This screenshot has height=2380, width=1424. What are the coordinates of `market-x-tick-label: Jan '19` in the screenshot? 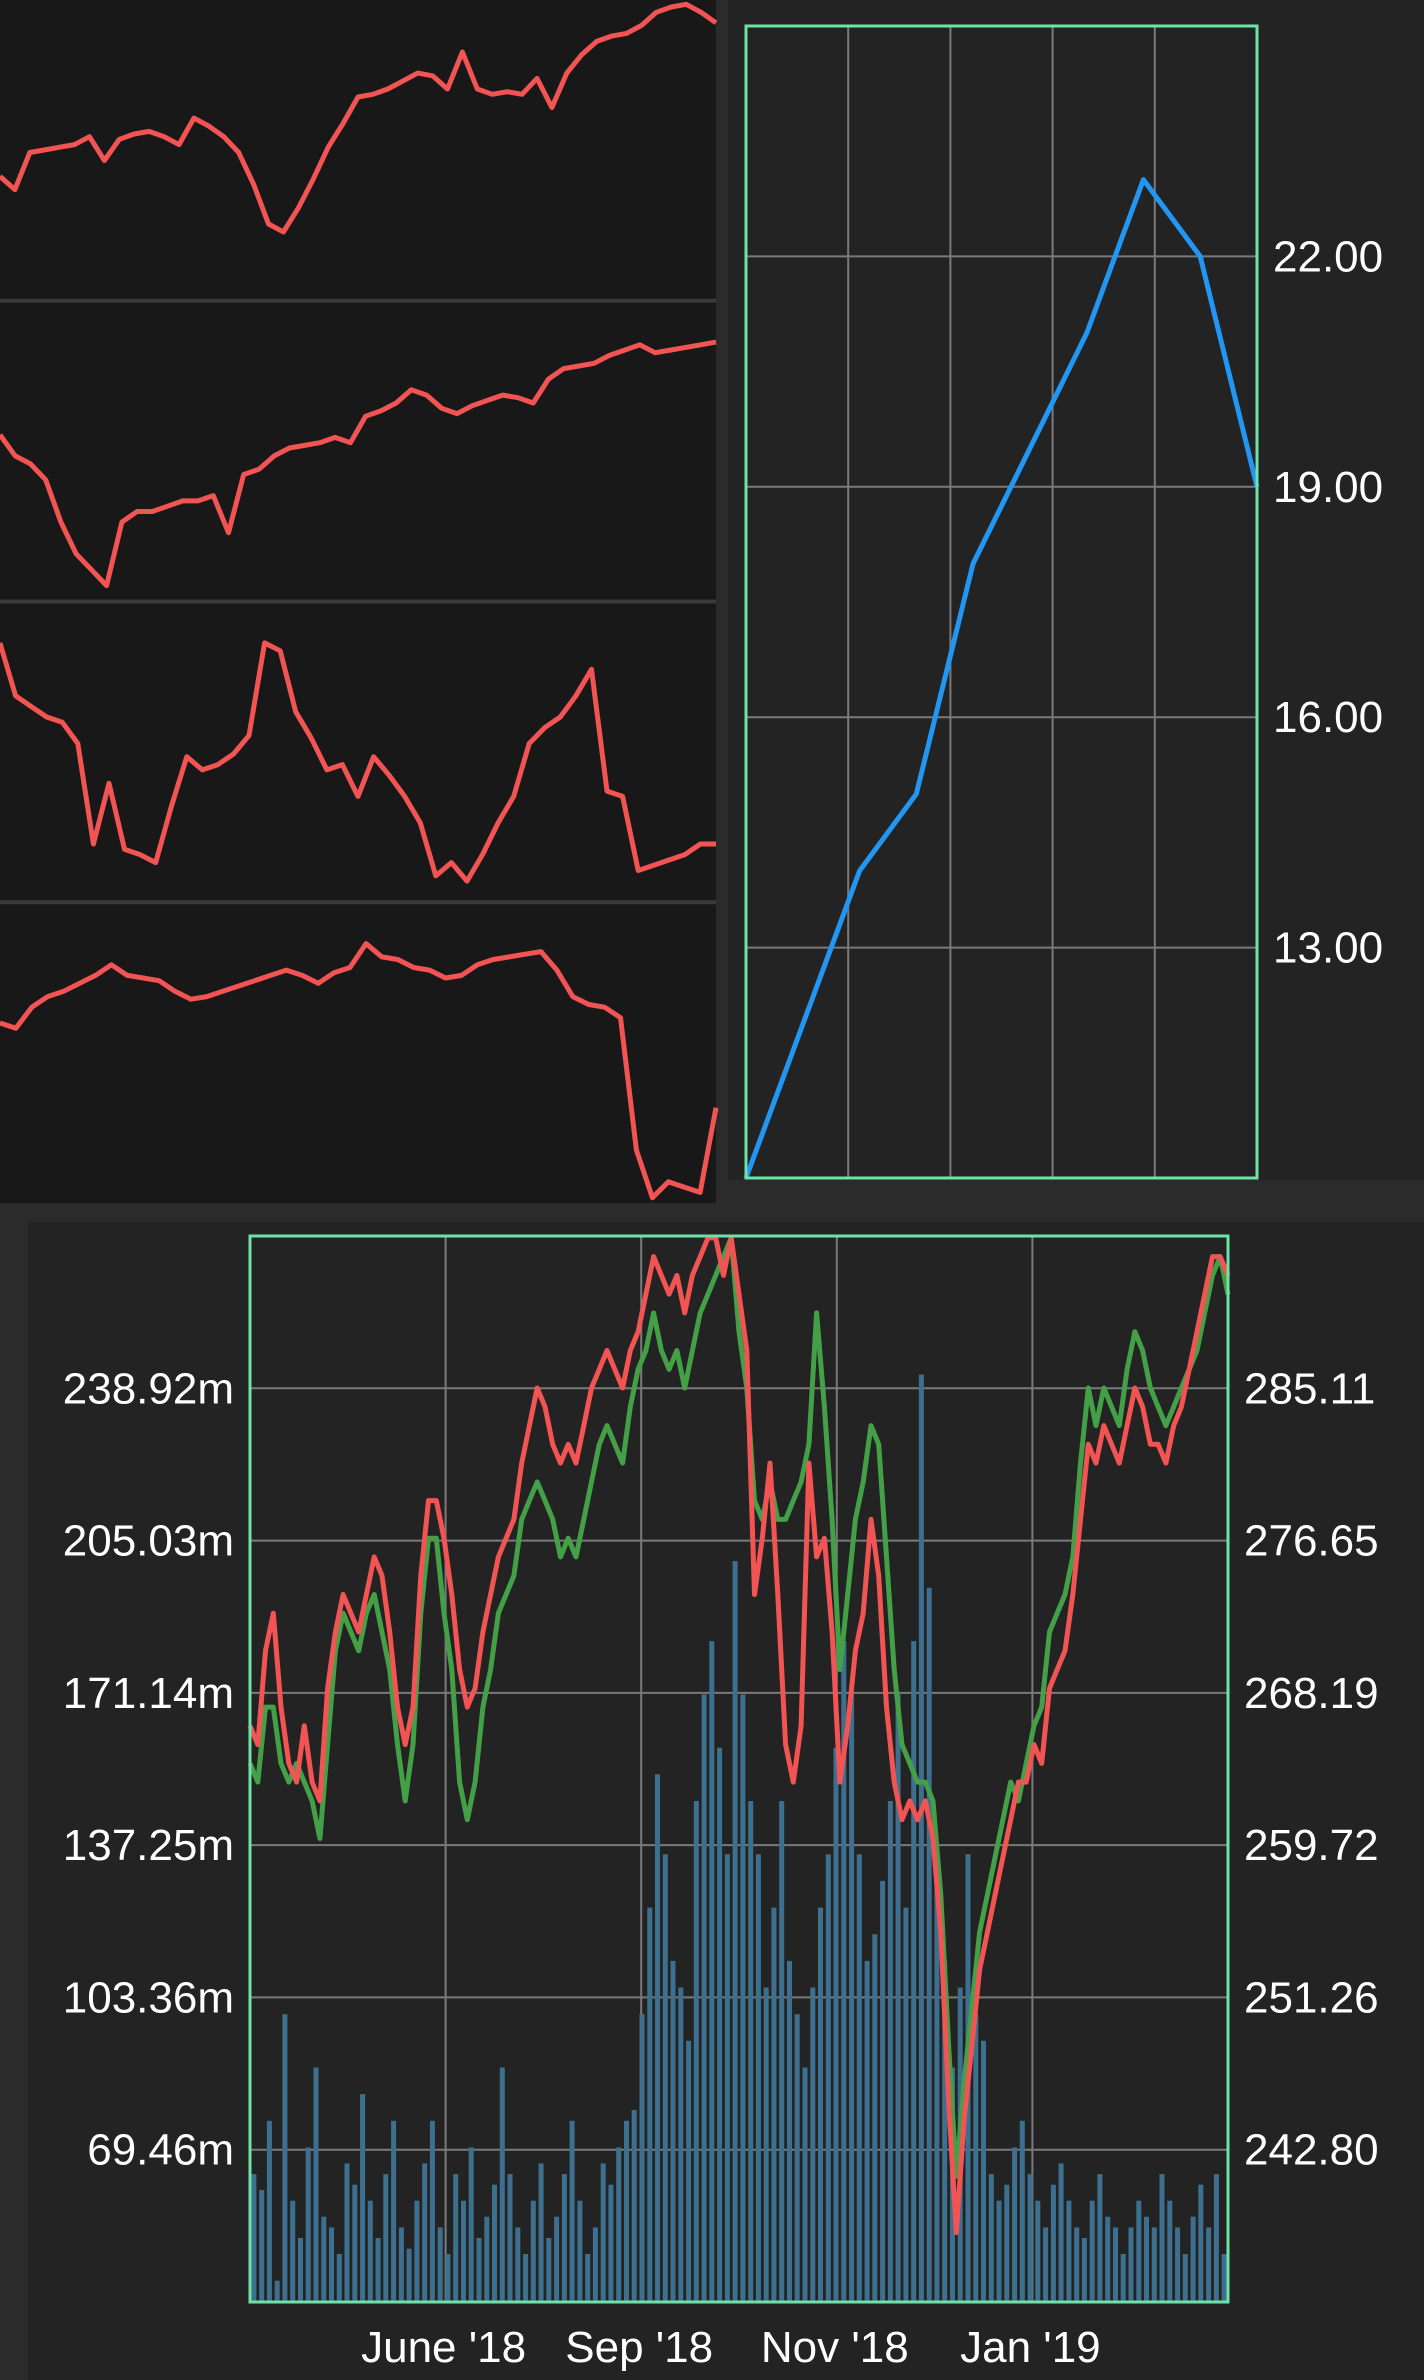 It's located at (1030, 2347).